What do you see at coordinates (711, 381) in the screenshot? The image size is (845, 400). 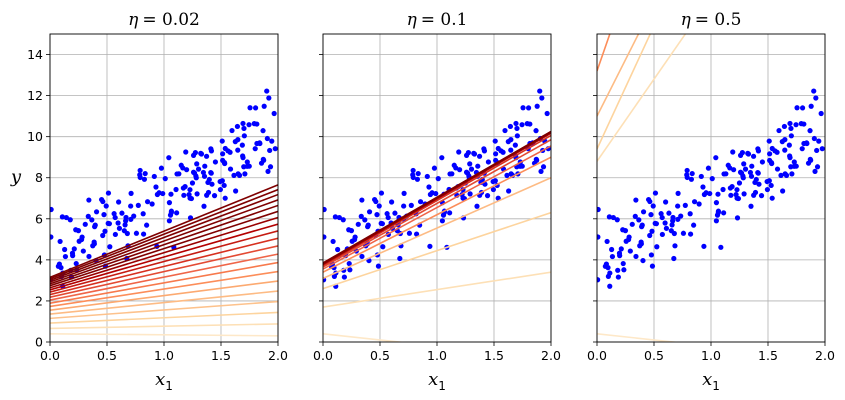 I see `x-axis-label: x1` at bounding box center [711, 381].